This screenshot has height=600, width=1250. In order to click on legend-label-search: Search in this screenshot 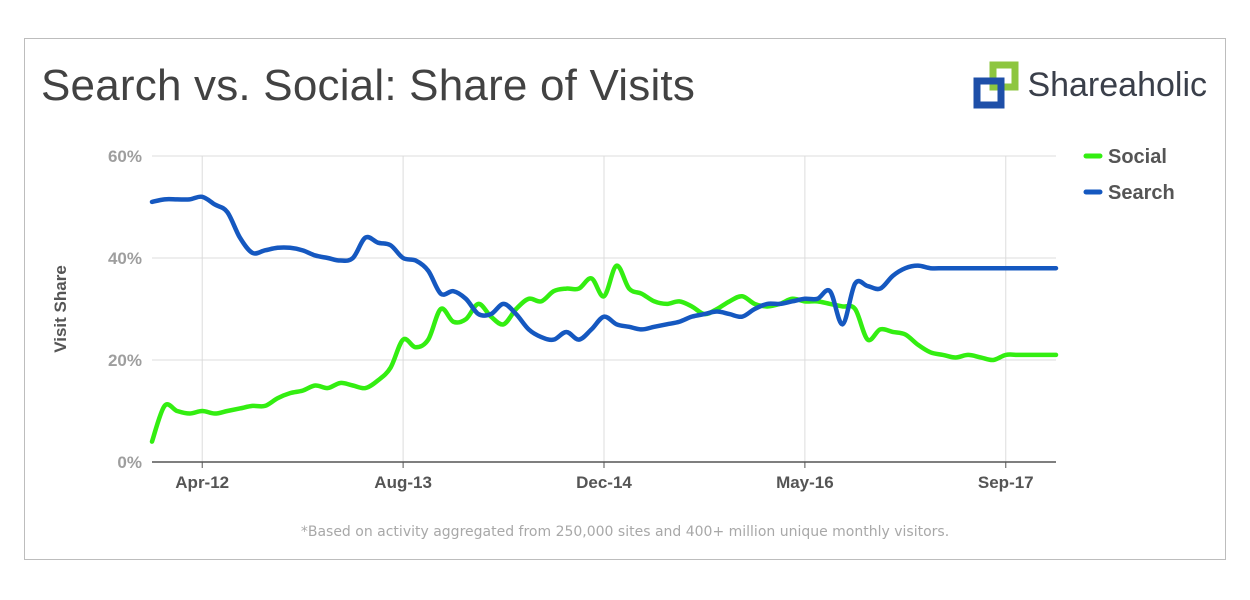, I will do `click(1141, 193)`.